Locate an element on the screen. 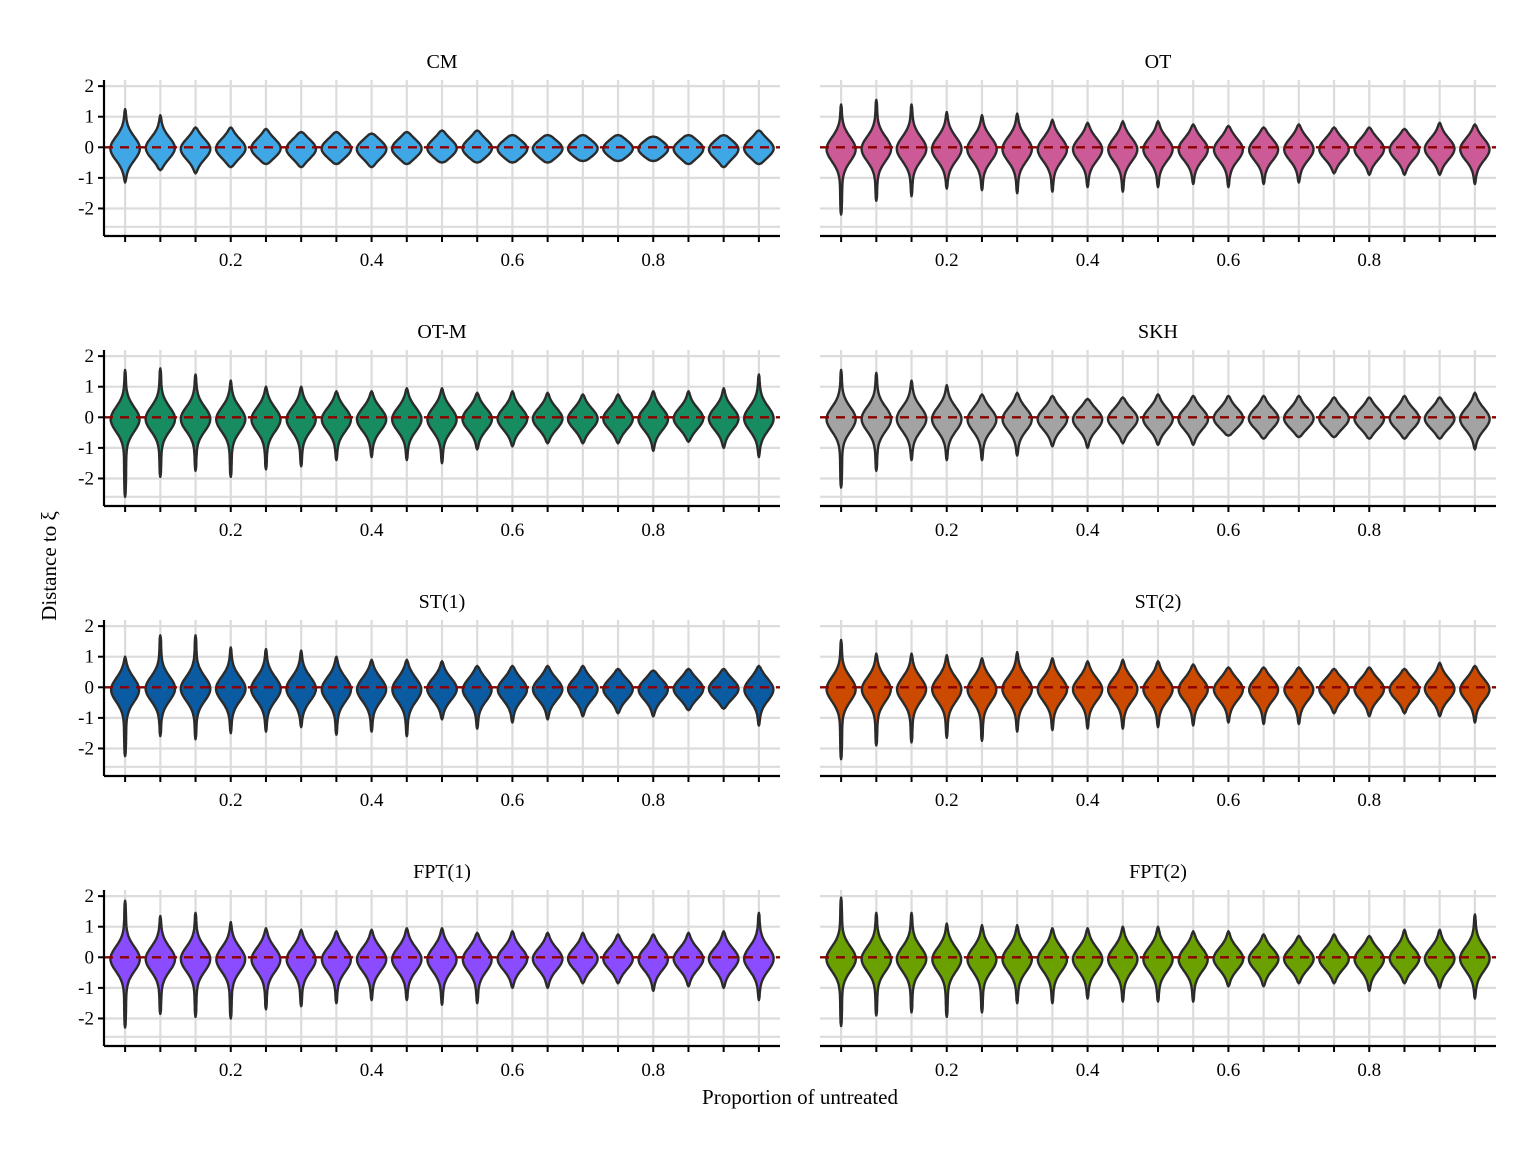 Image resolution: width=1536 pixels, height=1157 pixels. facet-title: ST(2) is located at coordinates (1158, 602).